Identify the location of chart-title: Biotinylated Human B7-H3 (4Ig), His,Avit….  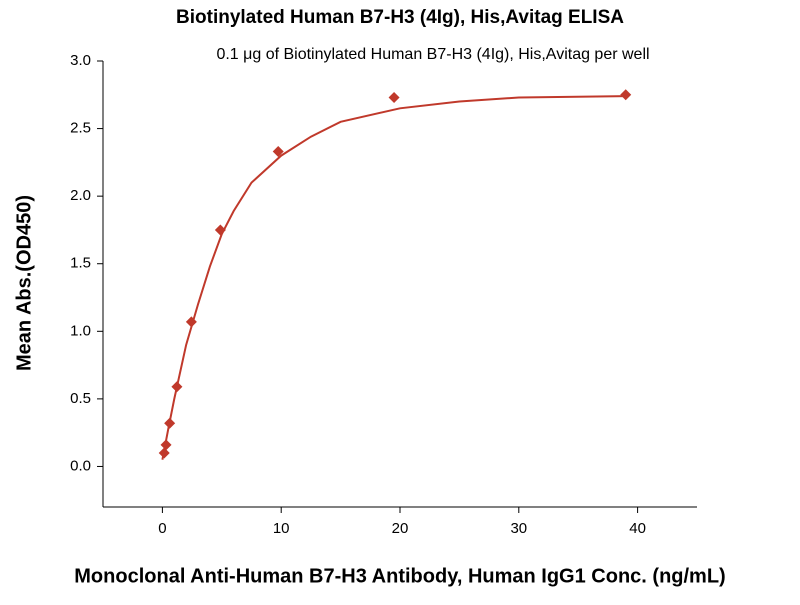
(400, 17).